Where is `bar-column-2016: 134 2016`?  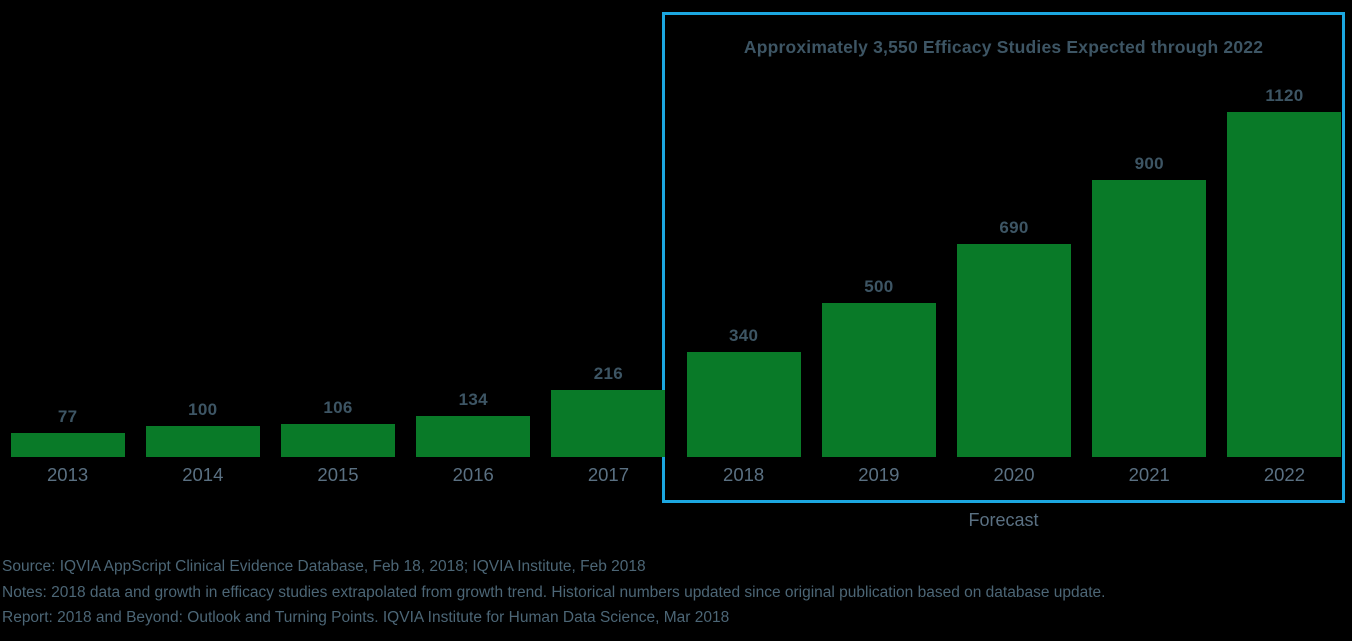
bar-column-2016: 134 2016 is located at coordinates (473, 441).